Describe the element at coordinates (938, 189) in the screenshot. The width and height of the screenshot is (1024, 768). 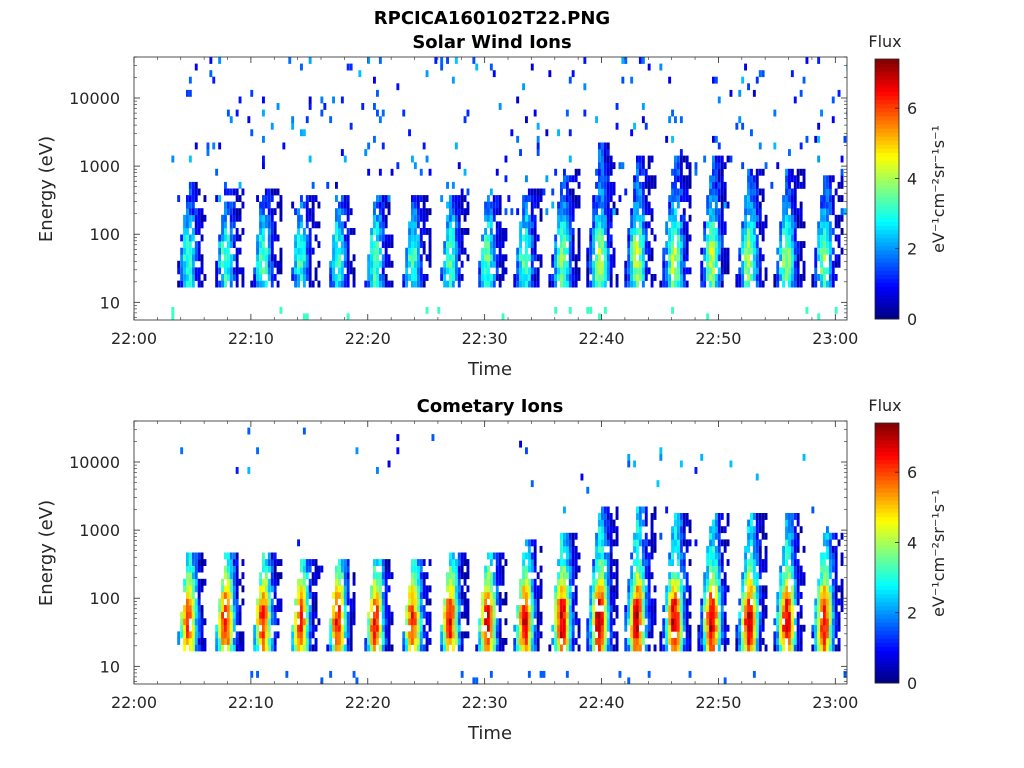
I see `solar-wind-colorbar-label: eV⁻¹cm⁻²sr⁻¹s⁻¹` at that location.